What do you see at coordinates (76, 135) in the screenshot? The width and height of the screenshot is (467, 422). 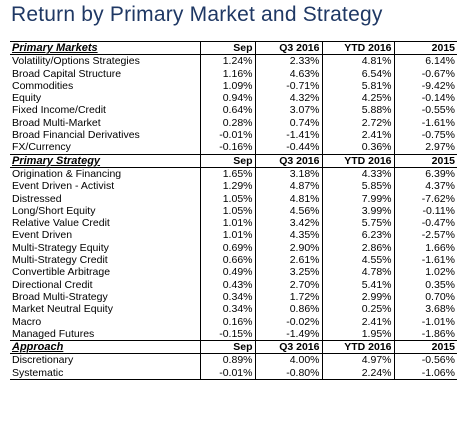 I see `row-label: Broad Financial Derivatives` at bounding box center [76, 135].